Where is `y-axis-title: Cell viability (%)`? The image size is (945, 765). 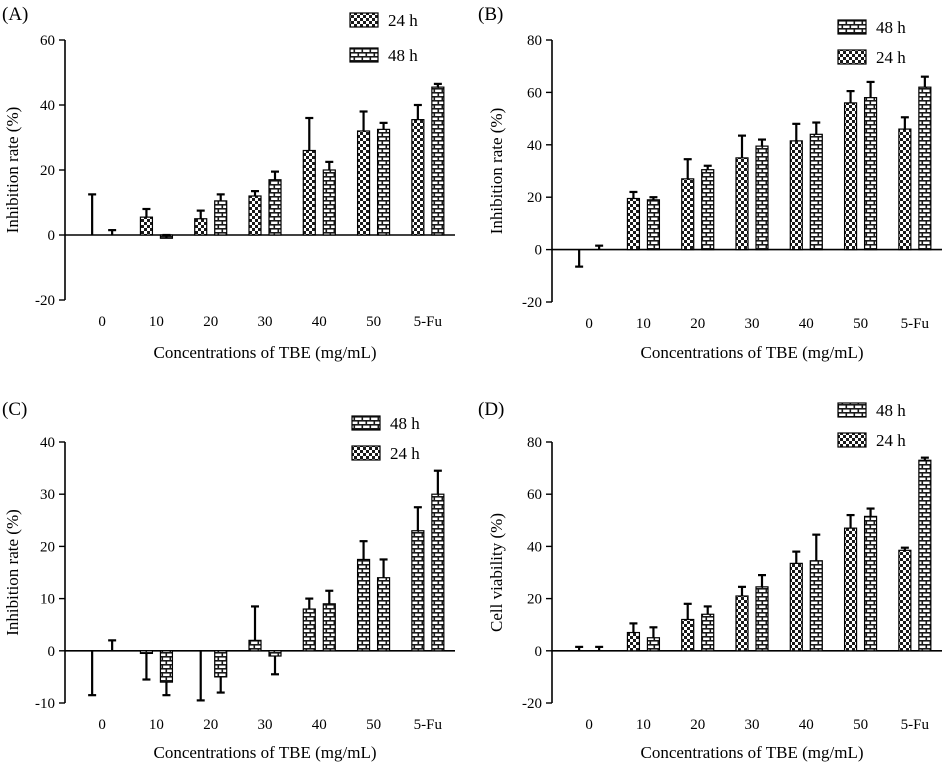
y-axis-title: Cell viability (%) is located at coordinates (496, 572).